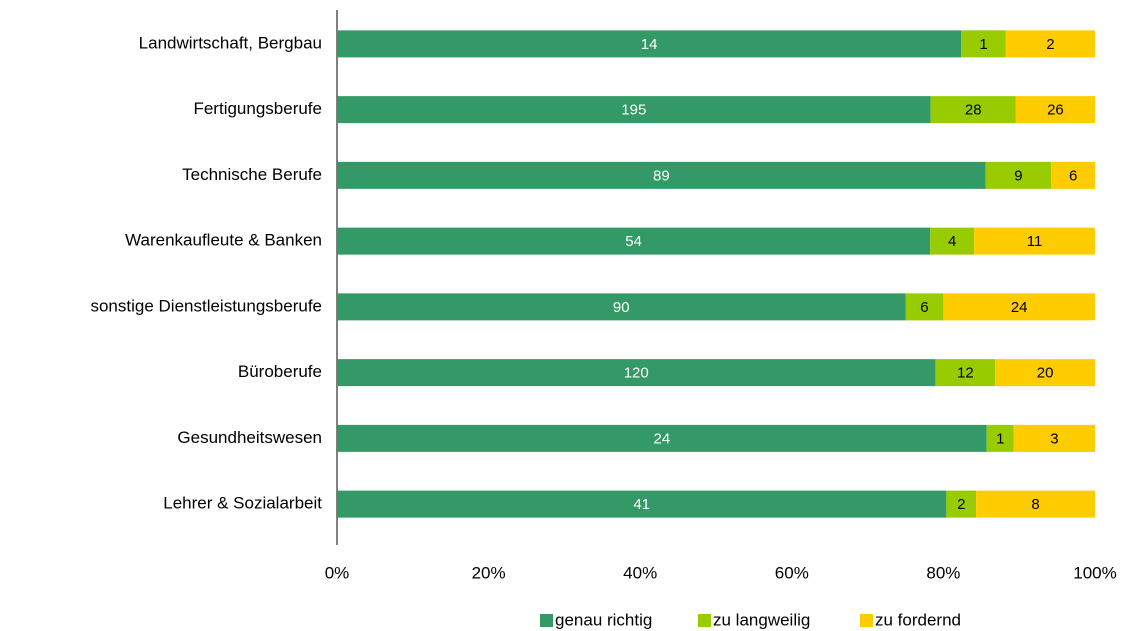 Image resolution: width=1125 pixels, height=631 pixels. Describe the element at coordinates (252, 174) in the screenshot. I see `y-tick-label: Technische Berufe` at that location.